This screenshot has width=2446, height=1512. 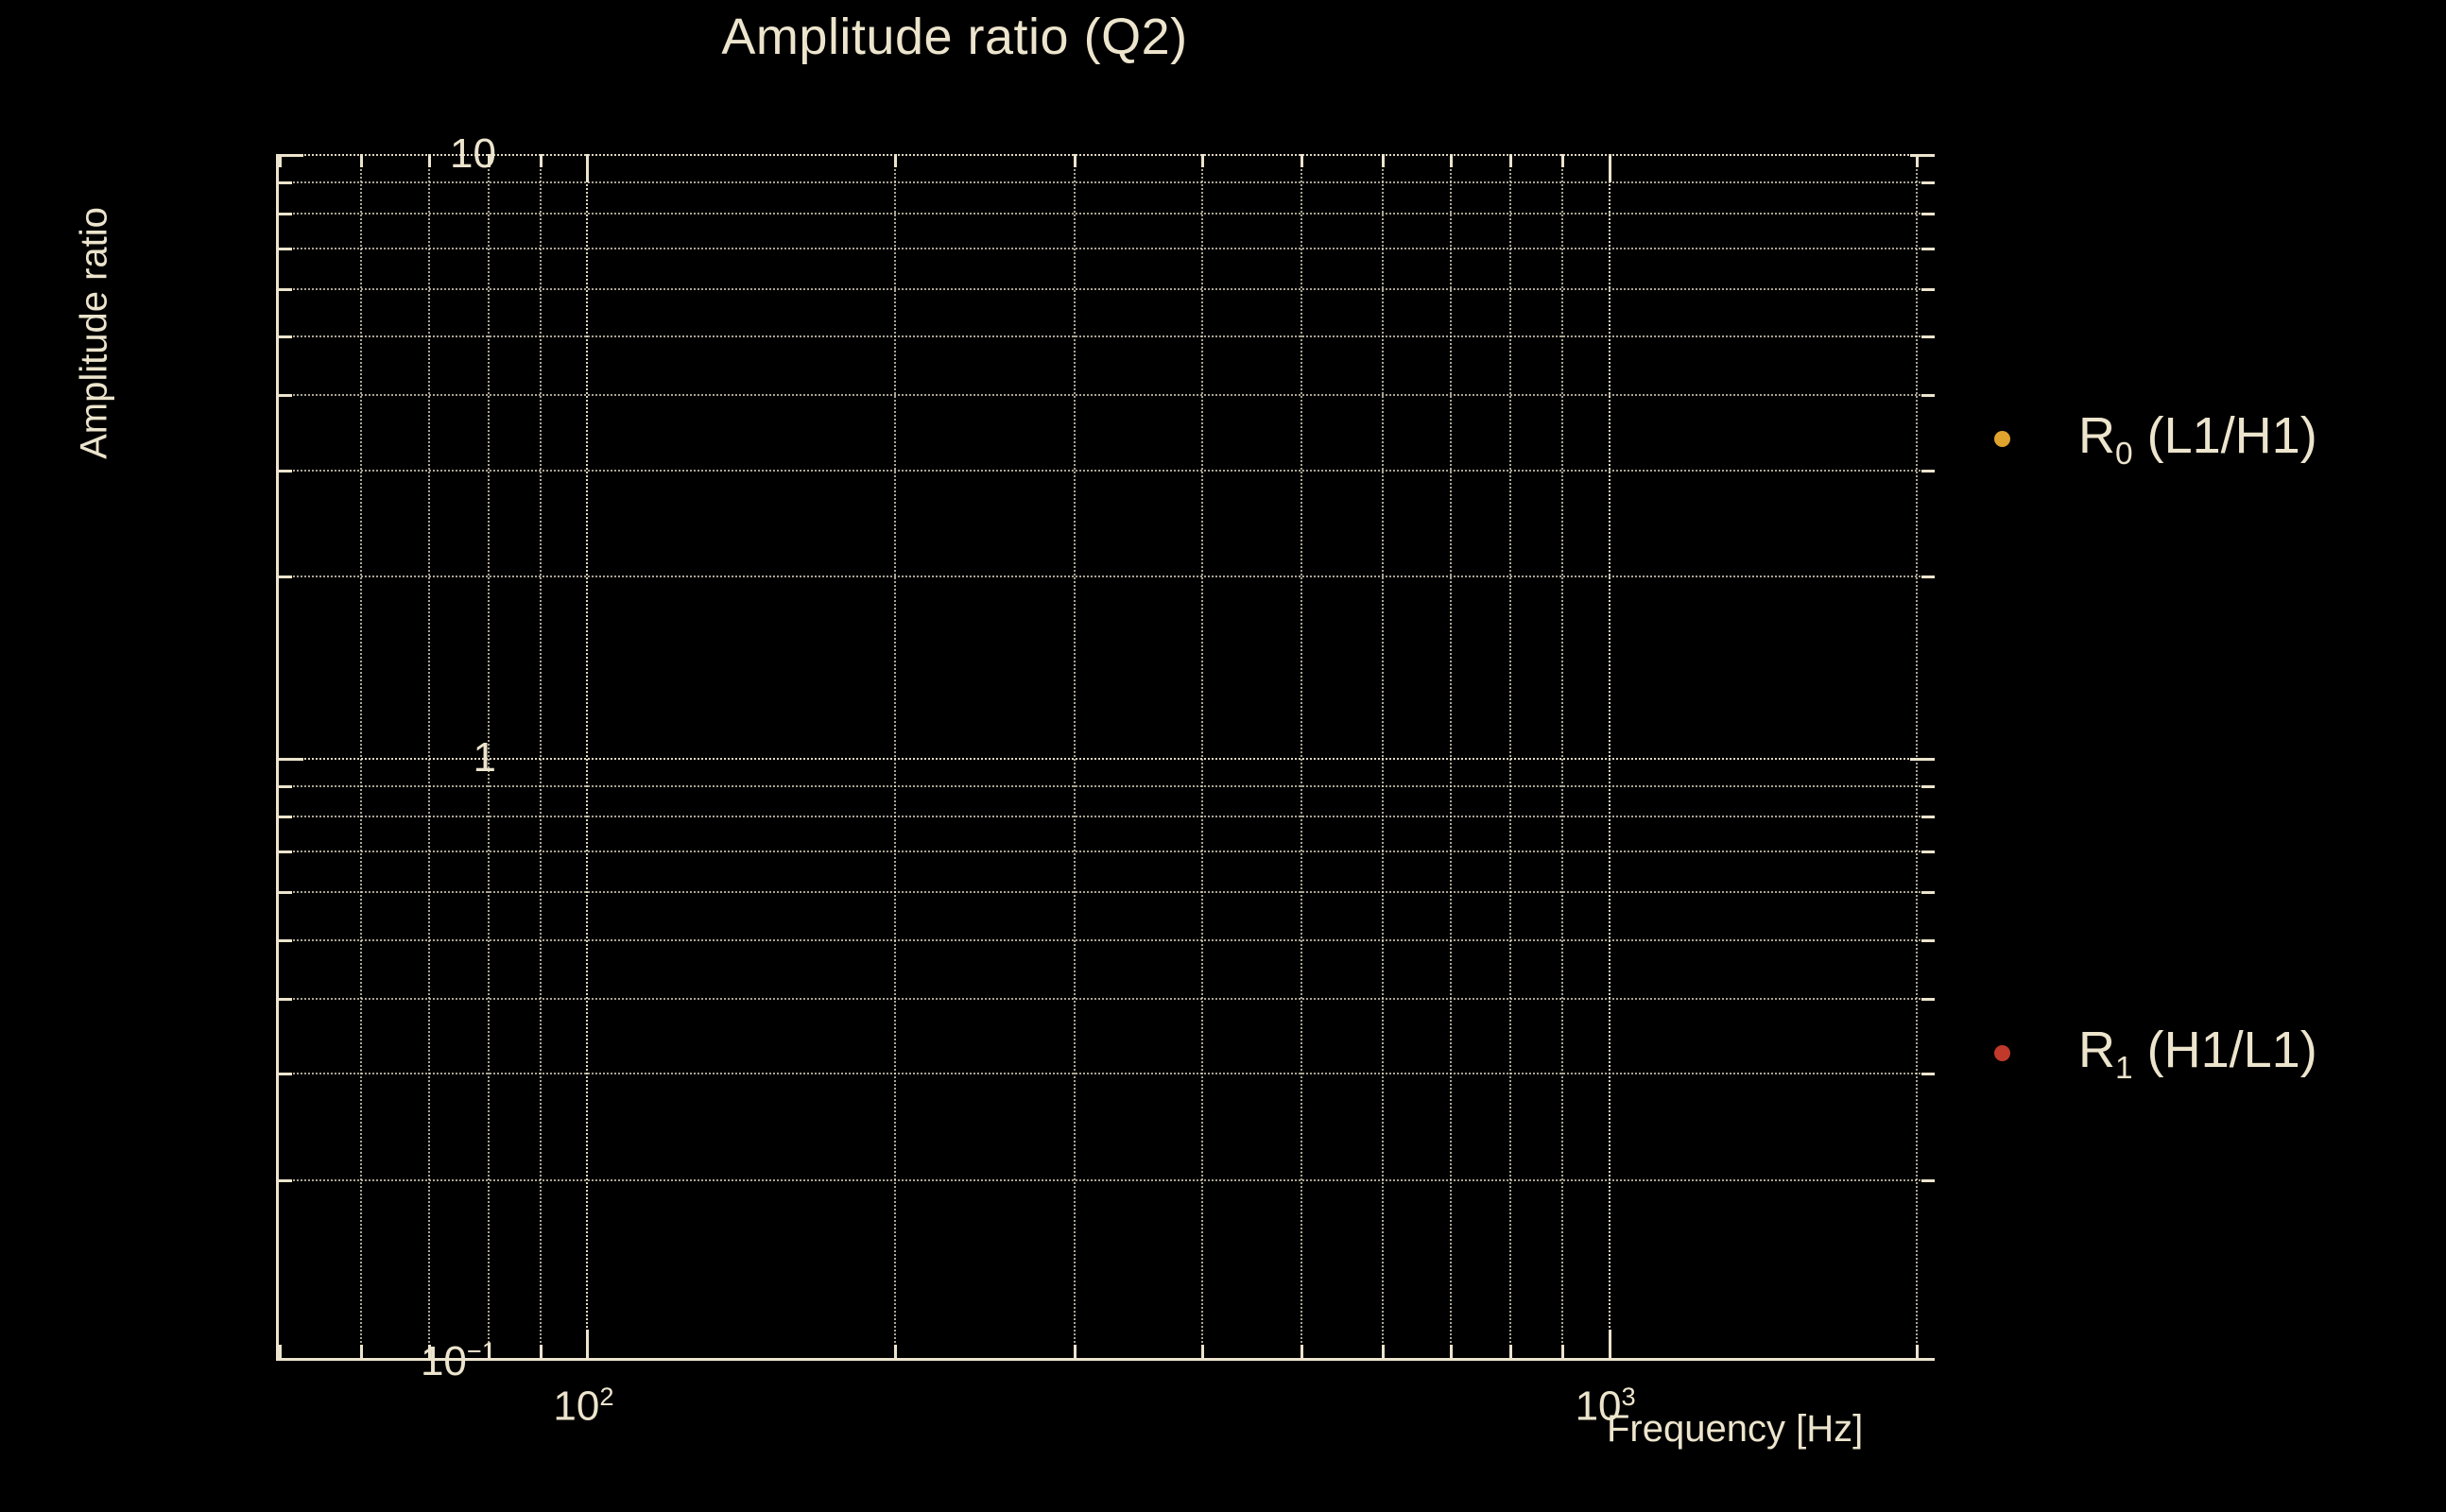 I want to click on y-tick-mantissa: 1, so click(x=484, y=757).